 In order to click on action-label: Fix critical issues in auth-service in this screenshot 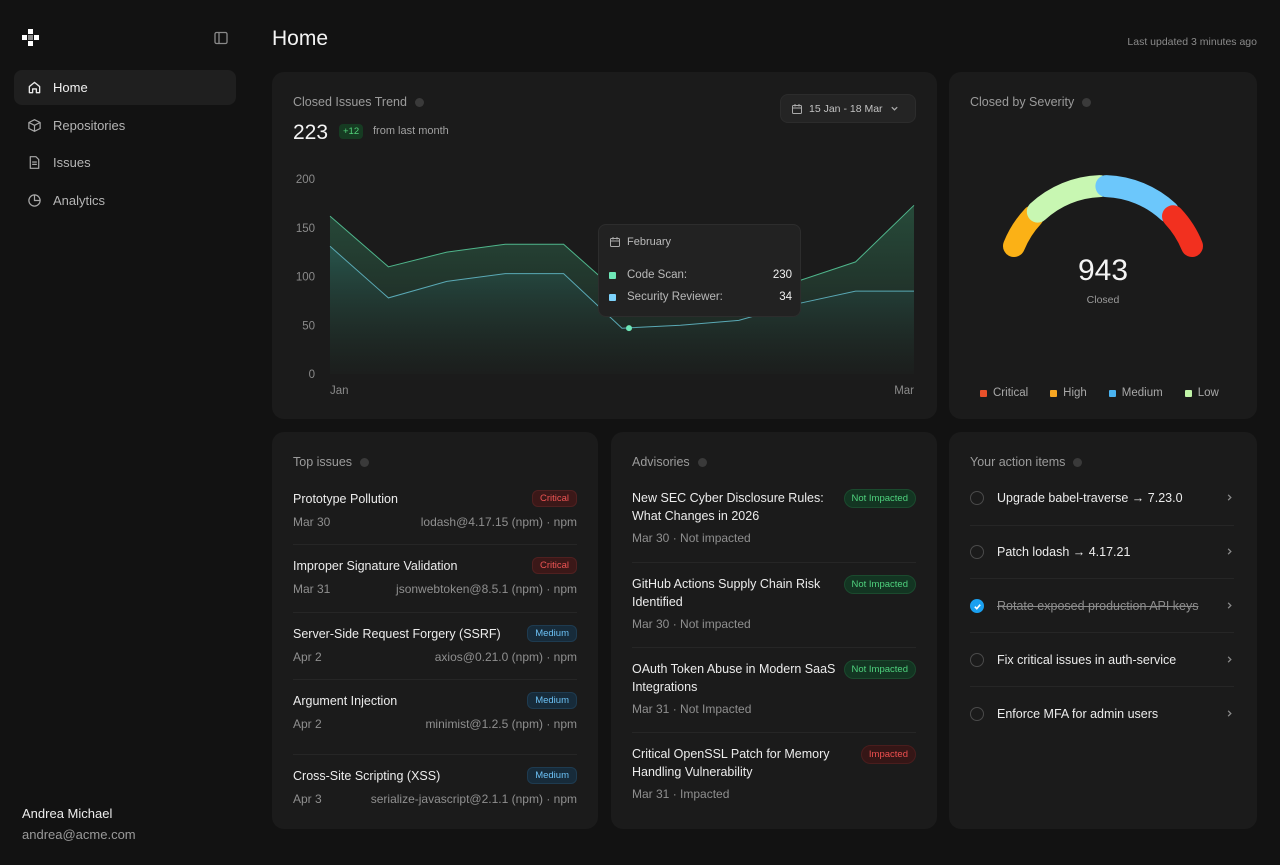, I will do `click(1087, 660)`.